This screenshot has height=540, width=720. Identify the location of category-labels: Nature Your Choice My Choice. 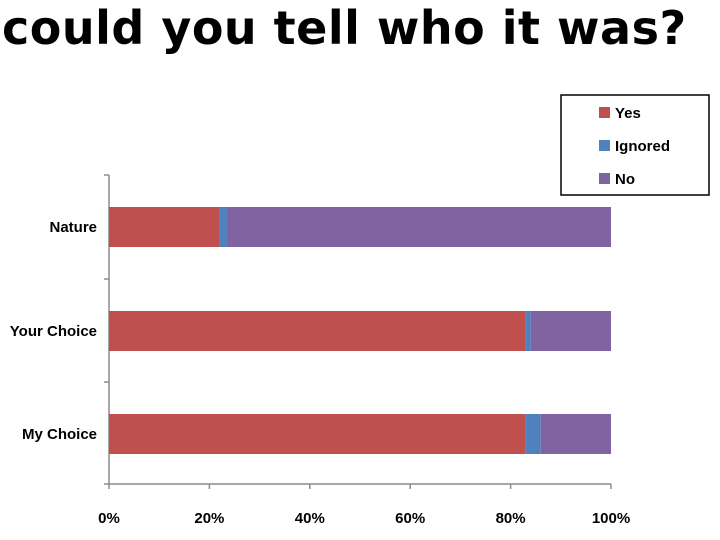
(53, 331).